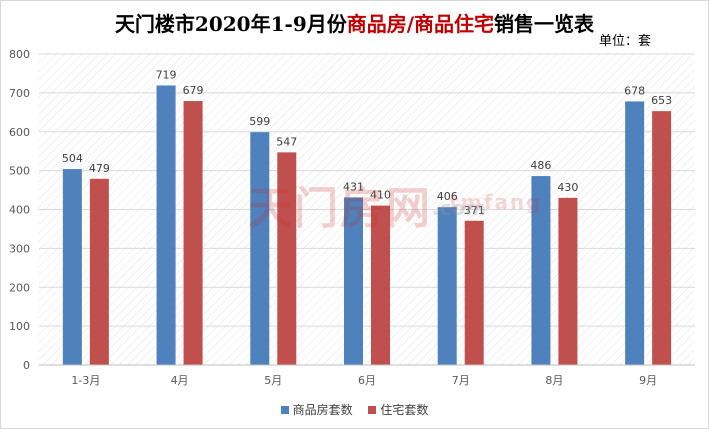 The height and width of the screenshot is (429, 709). What do you see at coordinates (19, 93) in the screenshot?
I see `y-tick-label: 700` at bounding box center [19, 93].